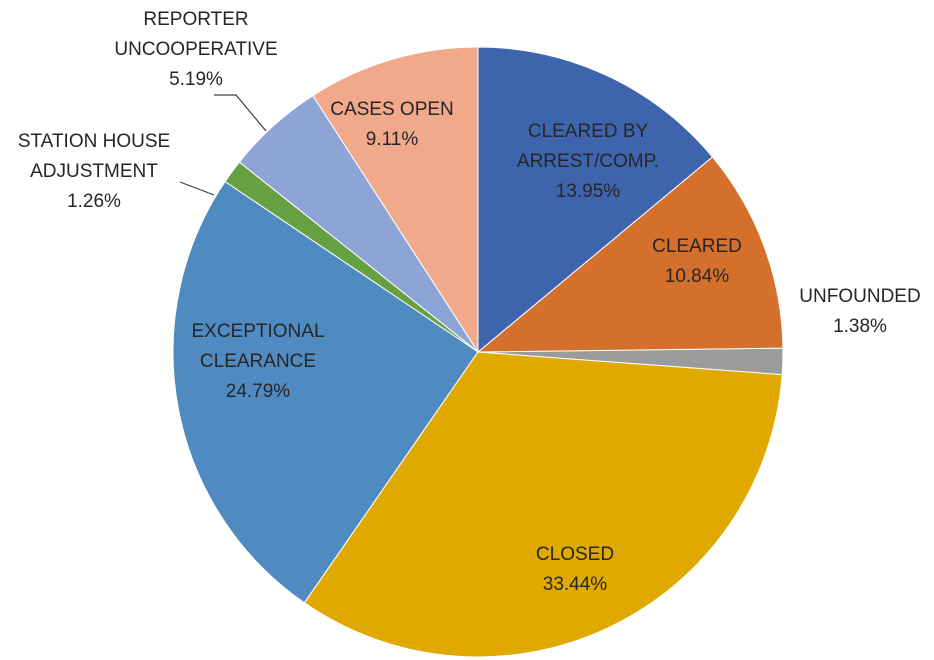 The image size is (934, 660). What do you see at coordinates (588, 191) in the screenshot?
I see `value-label: 13.95%` at bounding box center [588, 191].